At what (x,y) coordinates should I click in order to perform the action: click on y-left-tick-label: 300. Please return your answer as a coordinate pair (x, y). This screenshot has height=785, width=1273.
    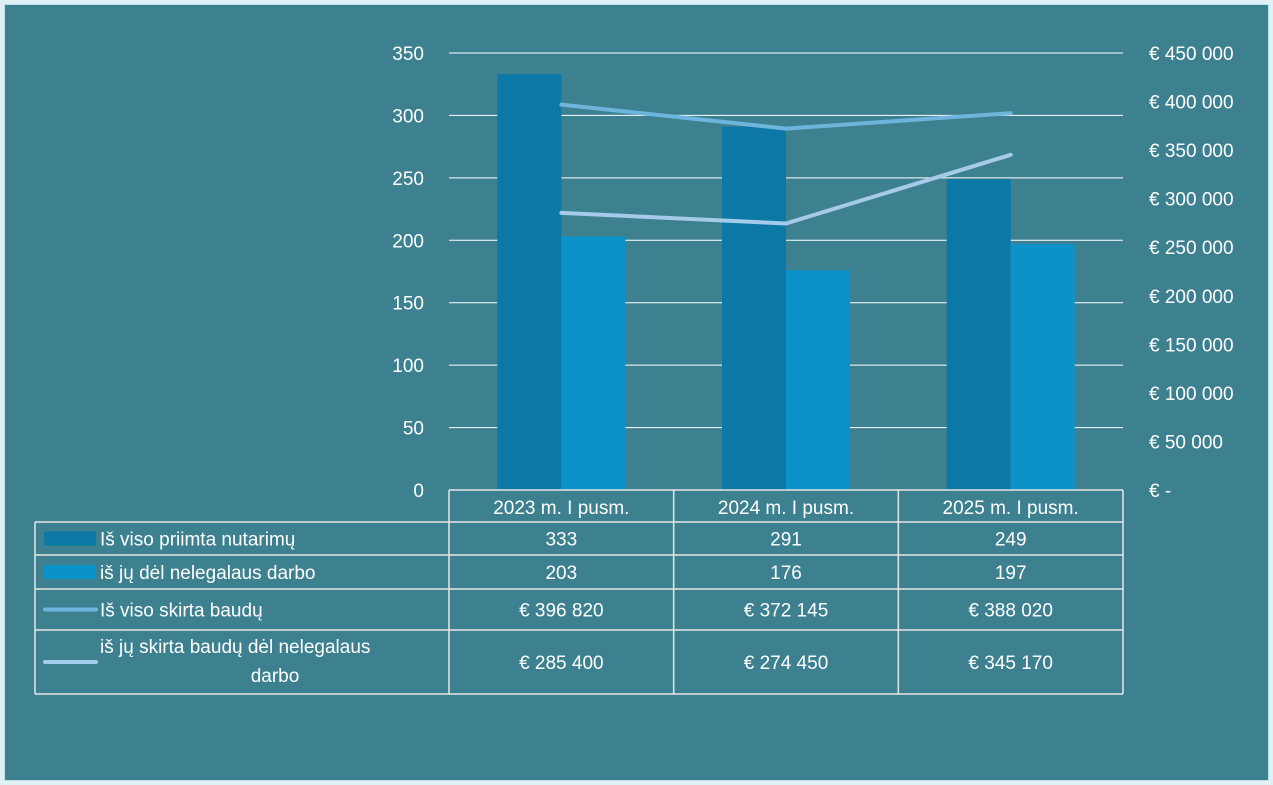
    Looking at the image, I should click on (408, 116).